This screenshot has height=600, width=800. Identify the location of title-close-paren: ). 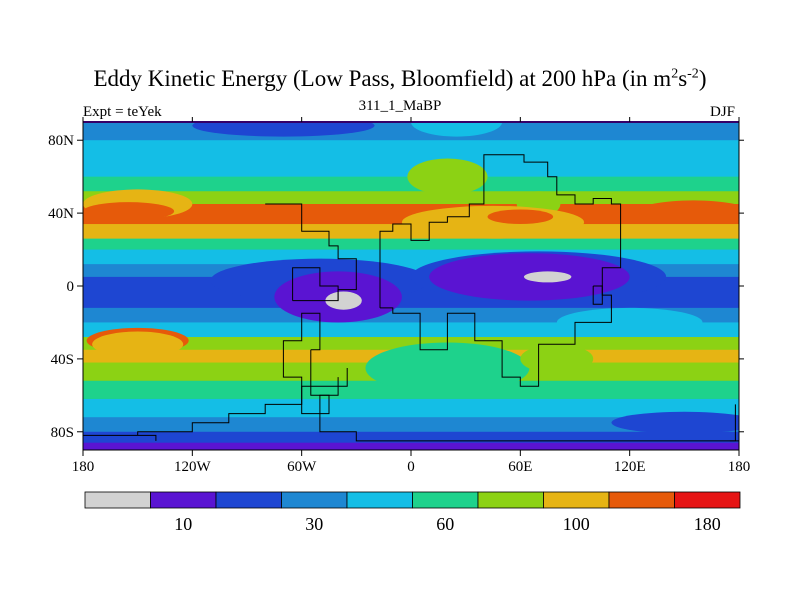
(702, 78).